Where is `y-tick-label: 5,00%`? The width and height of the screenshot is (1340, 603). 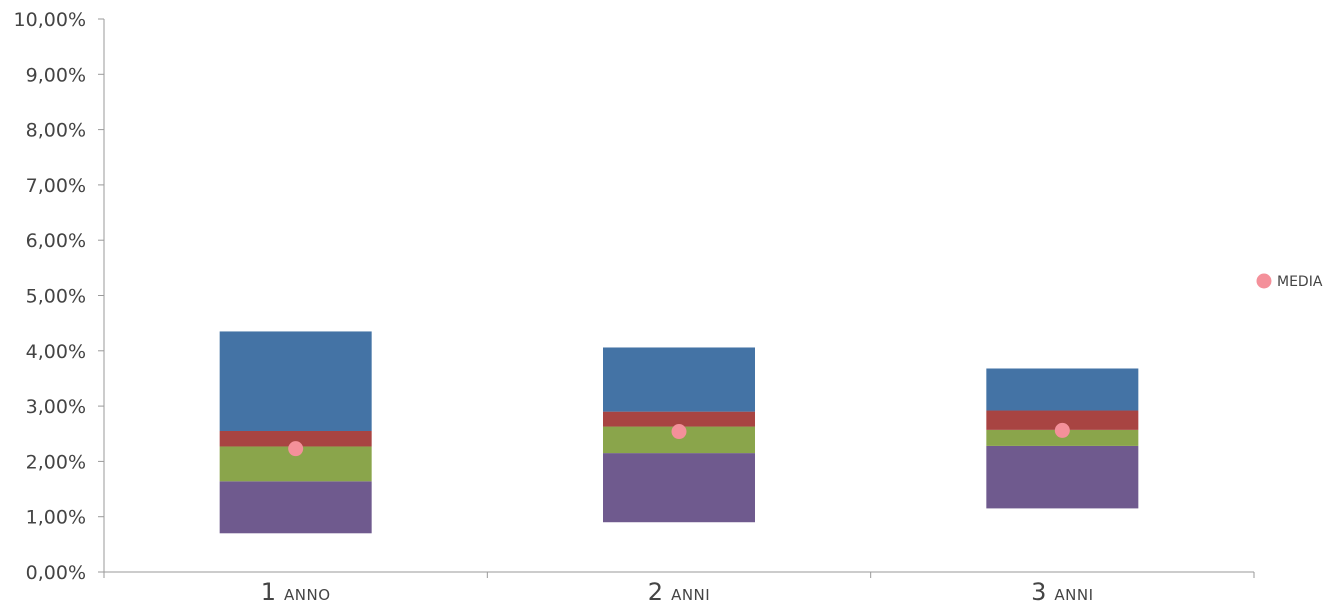 y-tick-label: 5,00% is located at coordinates (56, 297).